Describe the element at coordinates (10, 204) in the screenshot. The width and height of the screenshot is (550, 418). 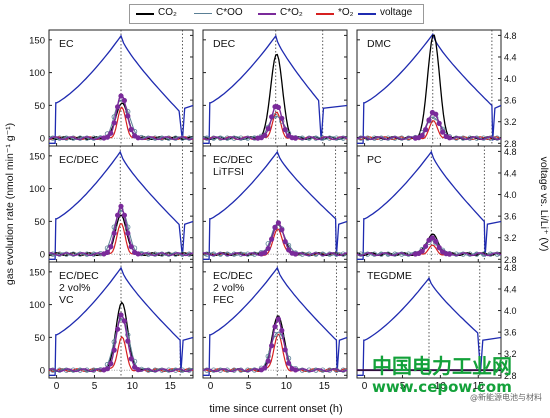
I see `y-axis-label-left: gas evolution rate (nmol min⁻¹ g⁻¹)` at that location.